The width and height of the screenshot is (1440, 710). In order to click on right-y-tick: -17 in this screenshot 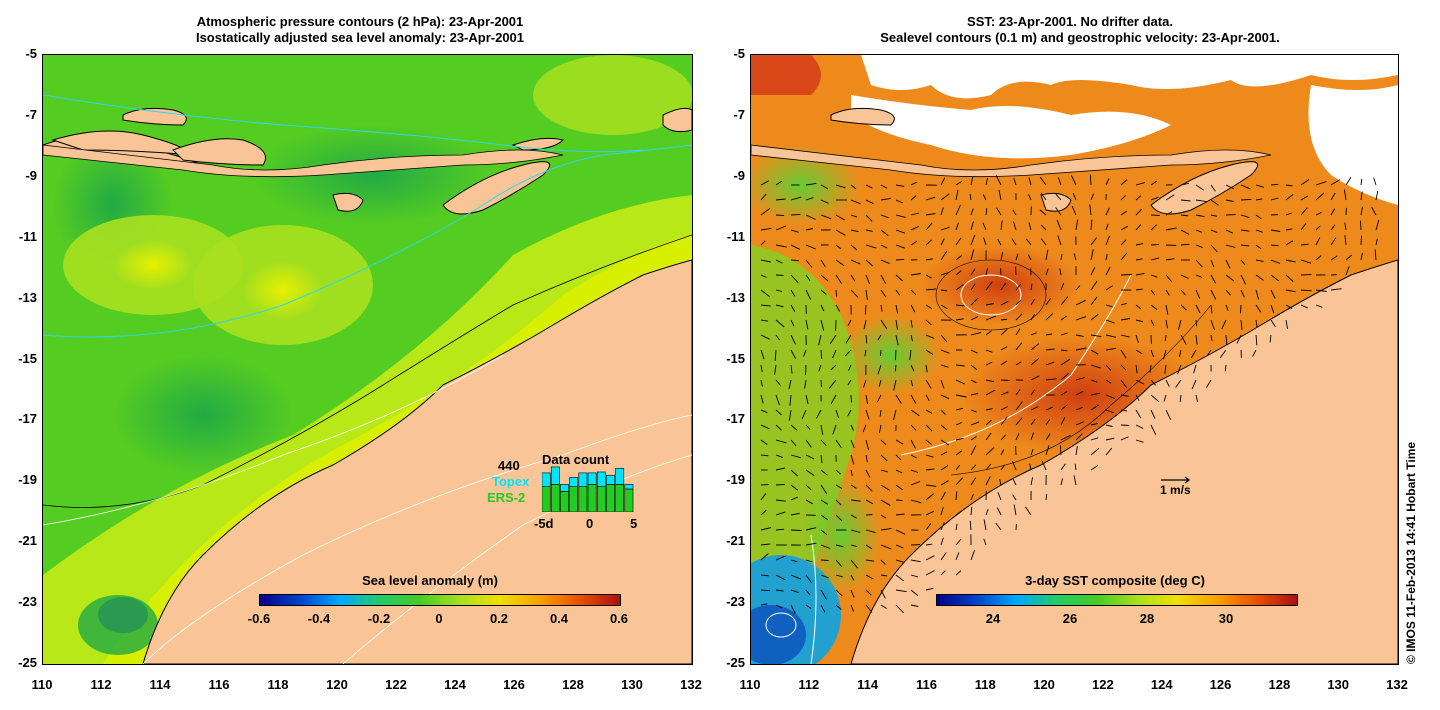, I will do `click(735, 419)`.